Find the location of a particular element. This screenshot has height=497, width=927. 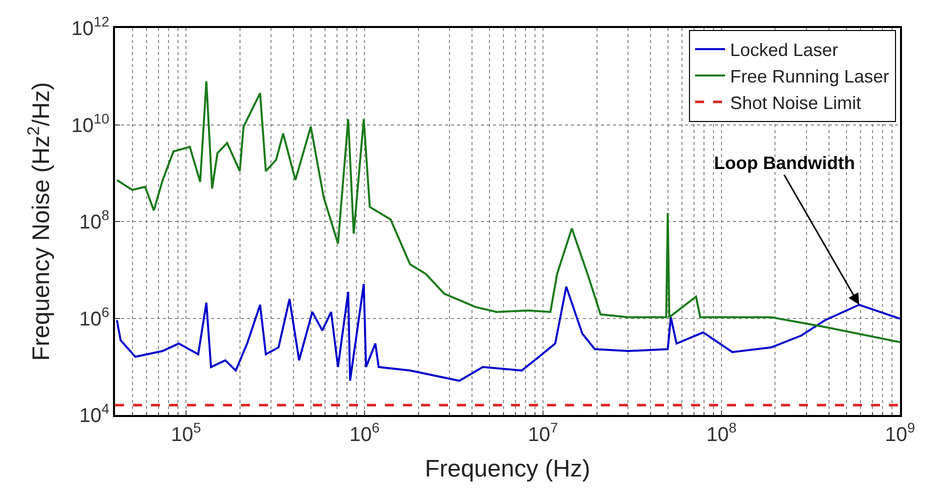

y-tick-label: 10$^{10}$ is located at coordinates (90, 123).